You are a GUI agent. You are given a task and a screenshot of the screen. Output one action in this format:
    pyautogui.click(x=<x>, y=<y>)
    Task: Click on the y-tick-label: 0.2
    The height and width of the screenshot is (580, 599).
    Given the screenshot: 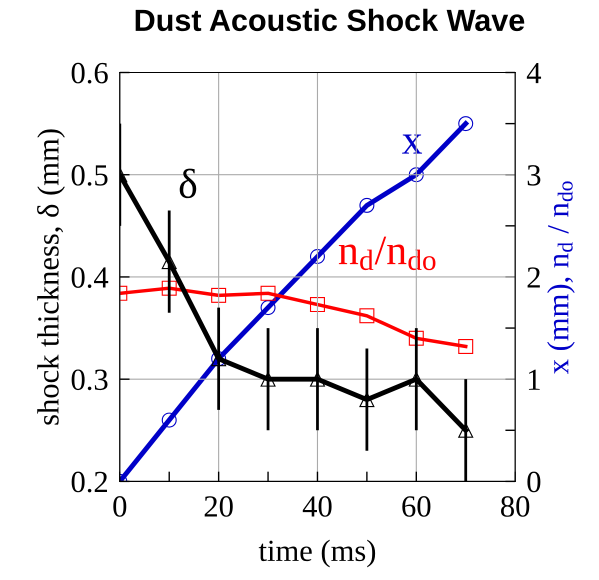 What is the action you would take?
    pyautogui.click(x=90, y=482)
    